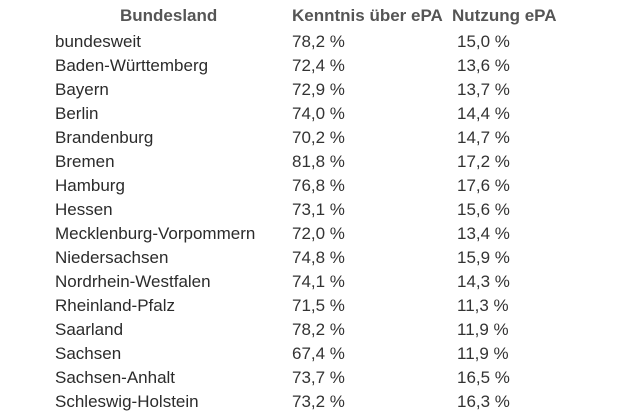  I want to click on state-cell: Hessen, so click(84, 209).